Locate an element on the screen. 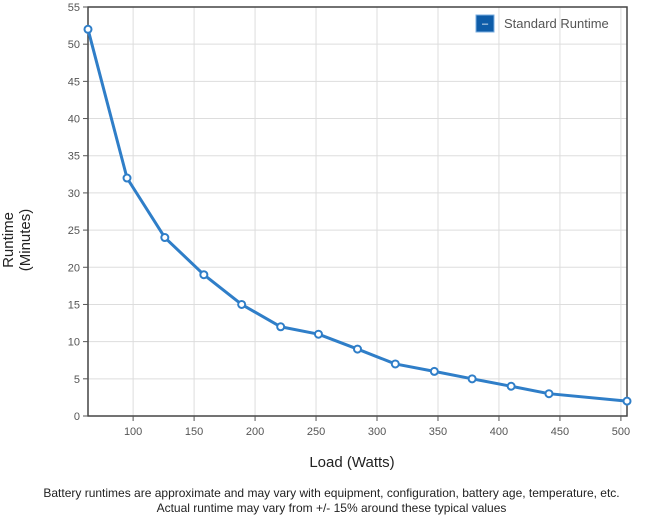 The width and height of the screenshot is (663, 520). x-tick-label: 400 is located at coordinates (499, 432).